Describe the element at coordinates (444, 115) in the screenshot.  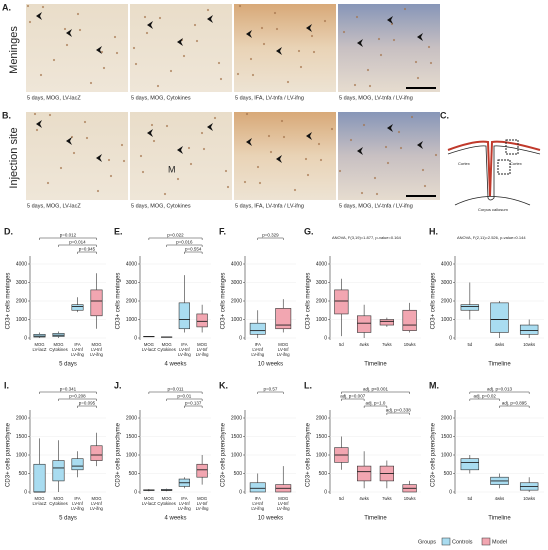
I see `panel-label: C.` at that location.